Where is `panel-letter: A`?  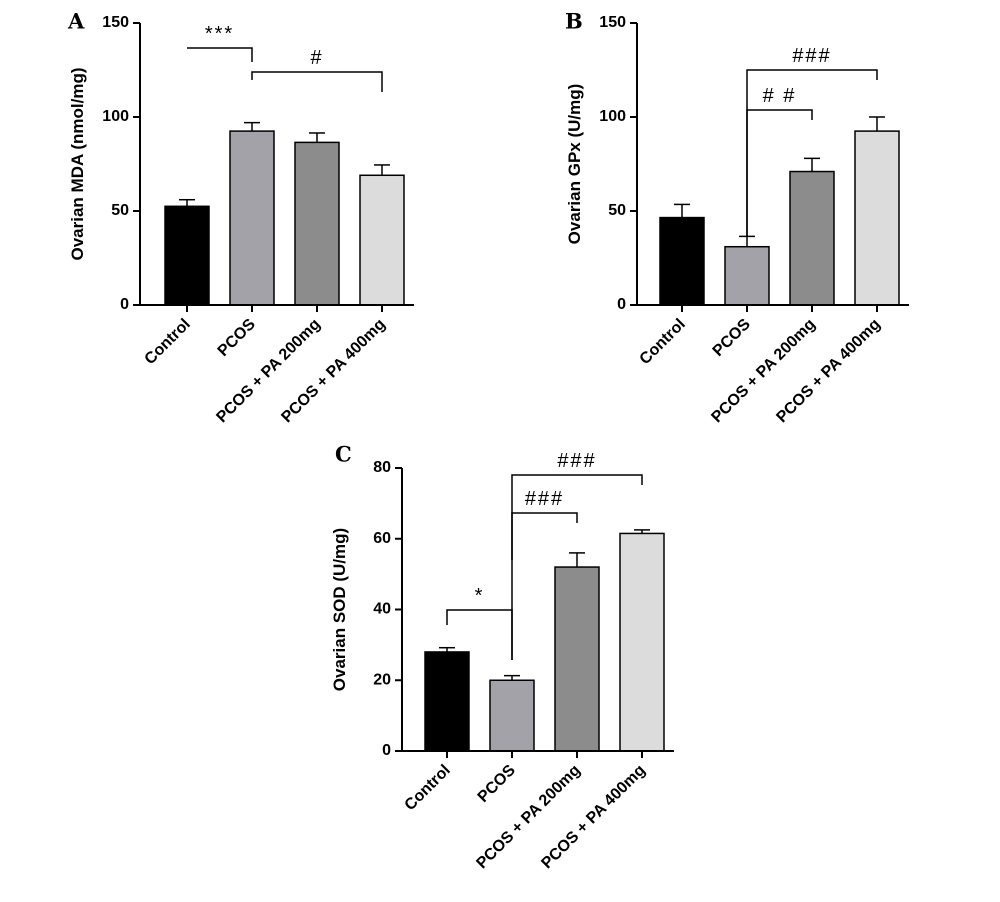 panel-letter: A is located at coordinates (76, 21).